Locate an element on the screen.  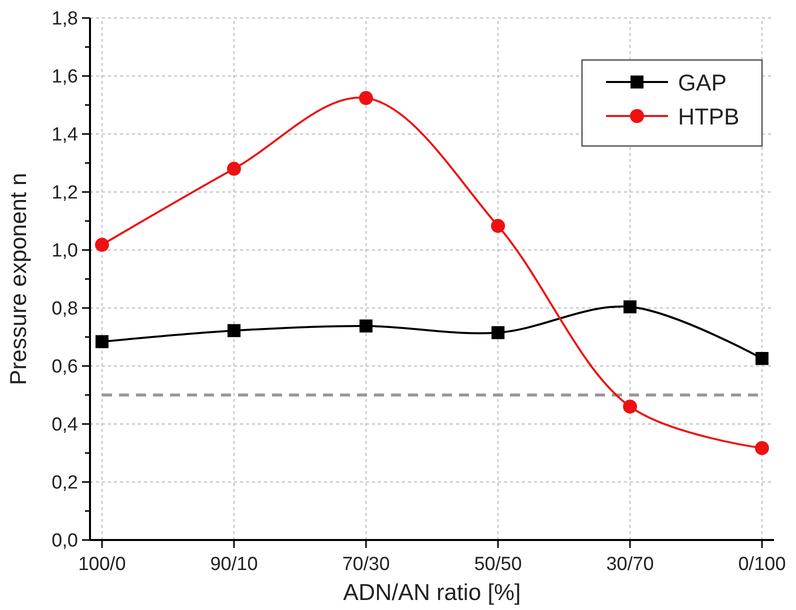
y-tick-label: 0,4 is located at coordinates (65, 425).